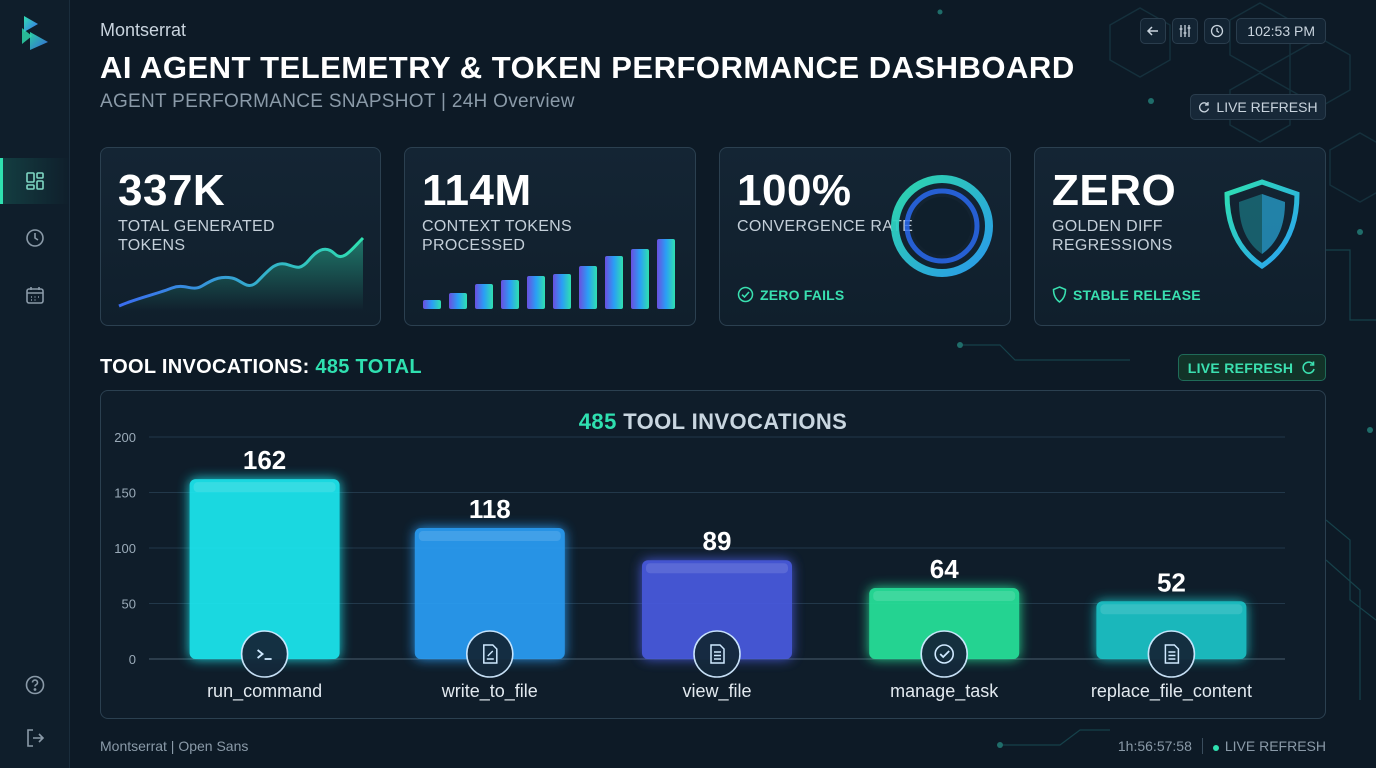  Describe the element at coordinates (1262, 224) in the screenshot. I see `shield-icon` at that location.